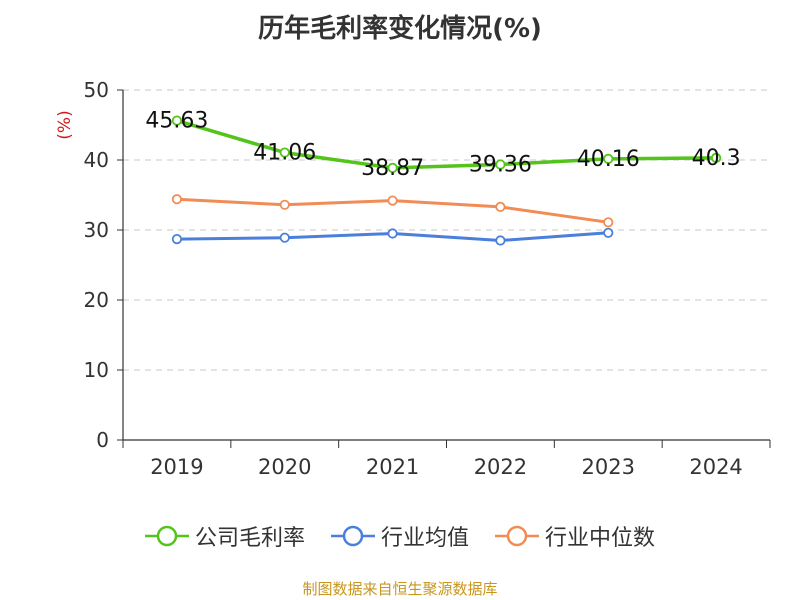 Image resolution: width=800 pixels, height=600 pixels. I want to click on data-label-2019: 45.63, so click(176, 121).